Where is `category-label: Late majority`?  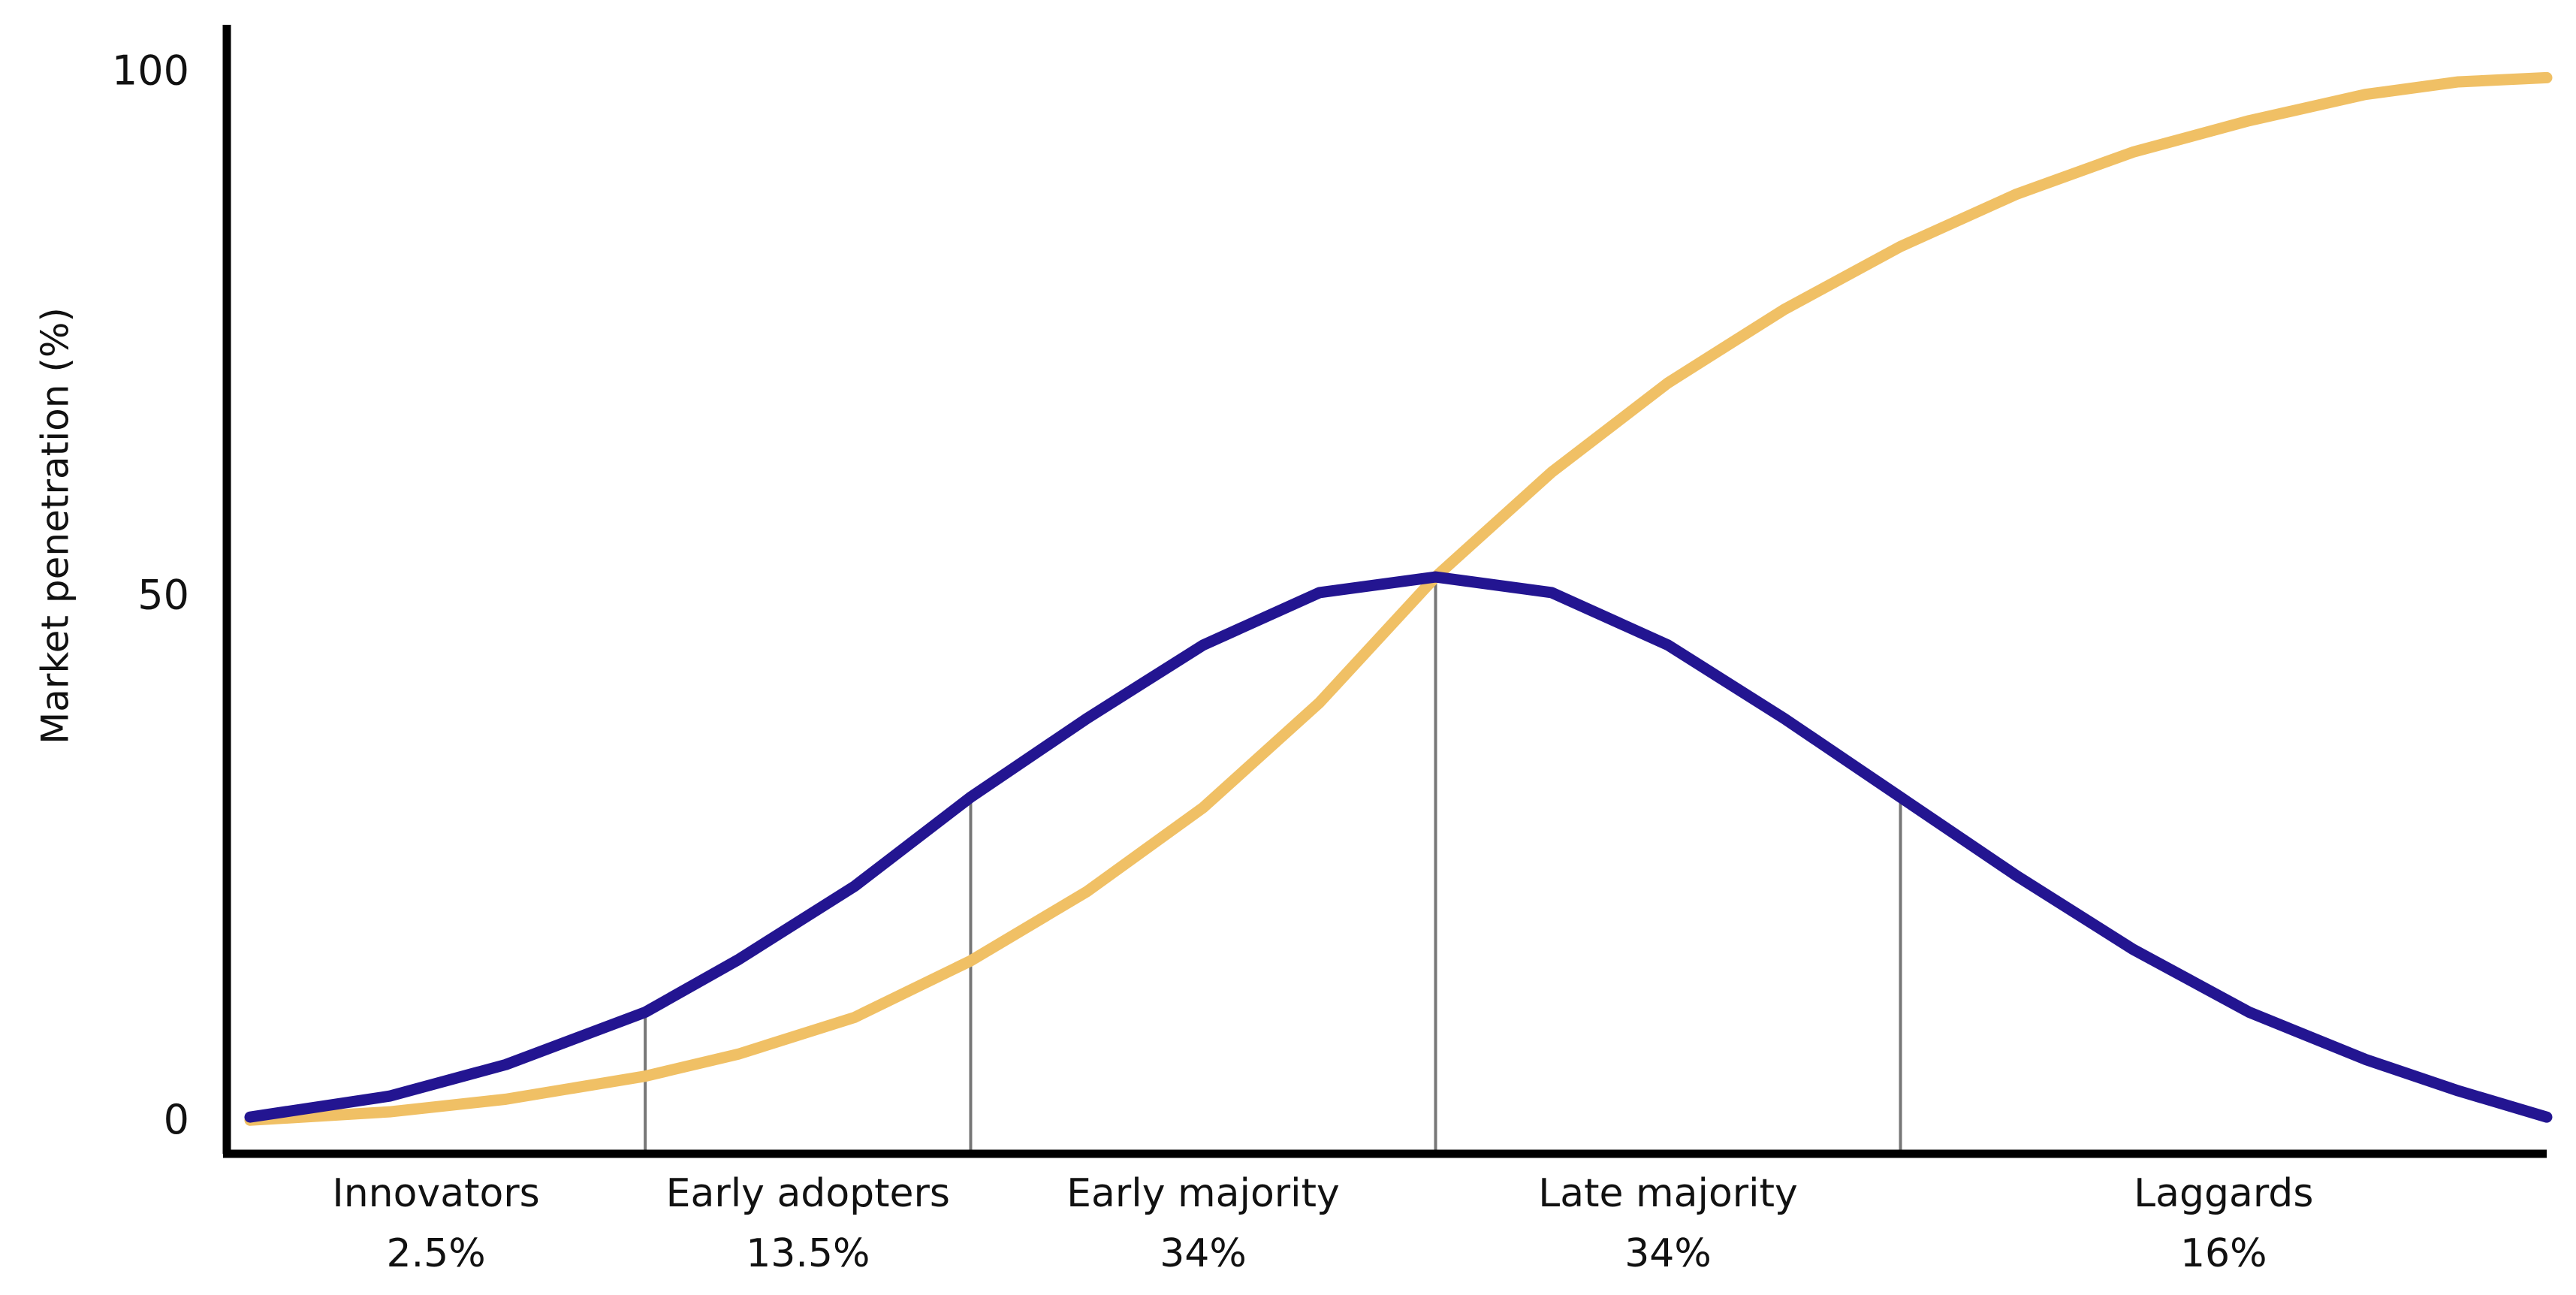
category-label: Late majority is located at coordinates (1668, 1193).